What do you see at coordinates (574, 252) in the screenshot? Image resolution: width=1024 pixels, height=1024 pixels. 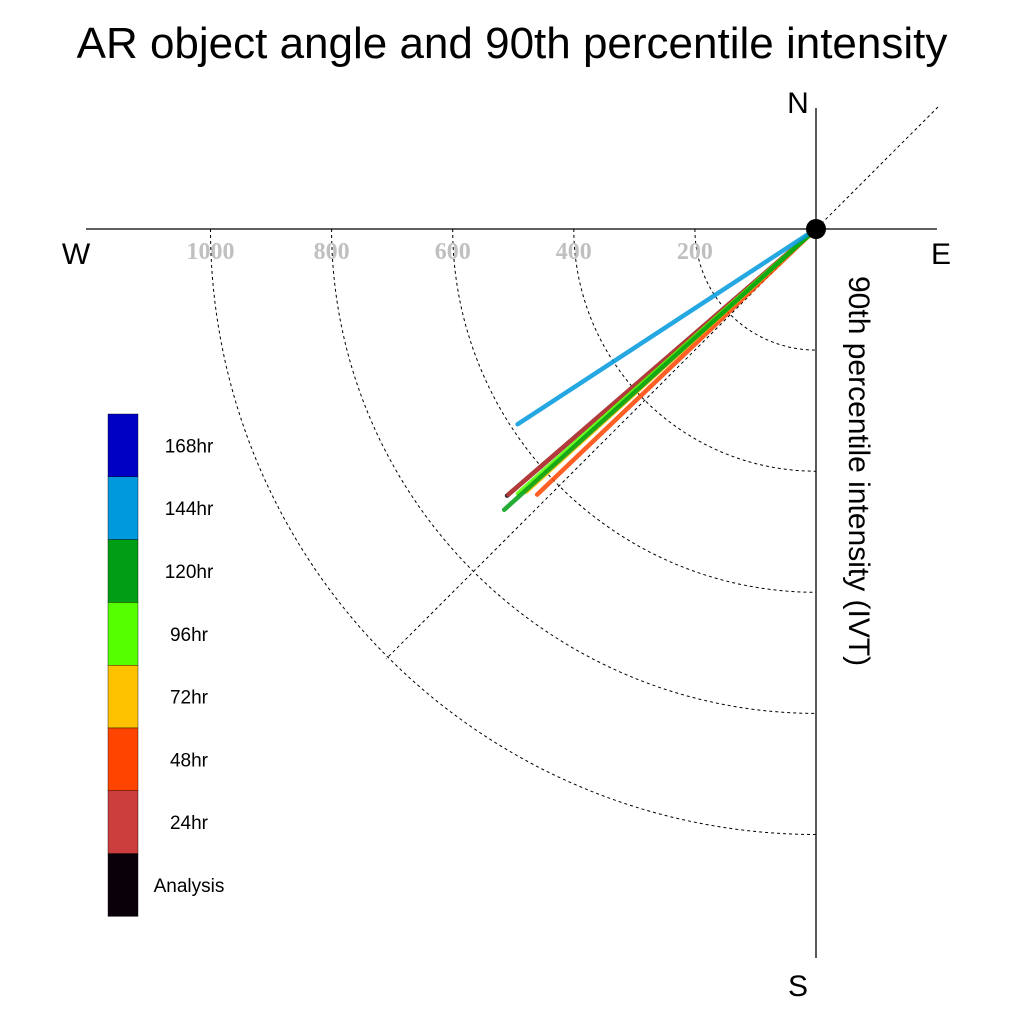 I see `radial-tick-label: 400` at bounding box center [574, 252].